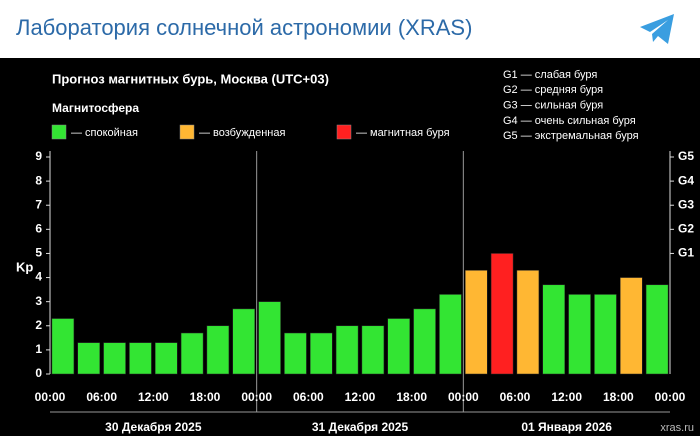 The width and height of the screenshot is (700, 441). Describe the element at coordinates (571, 136) in the screenshot. I see `g-scale-note: G5 — экстремальная буря` at that location.